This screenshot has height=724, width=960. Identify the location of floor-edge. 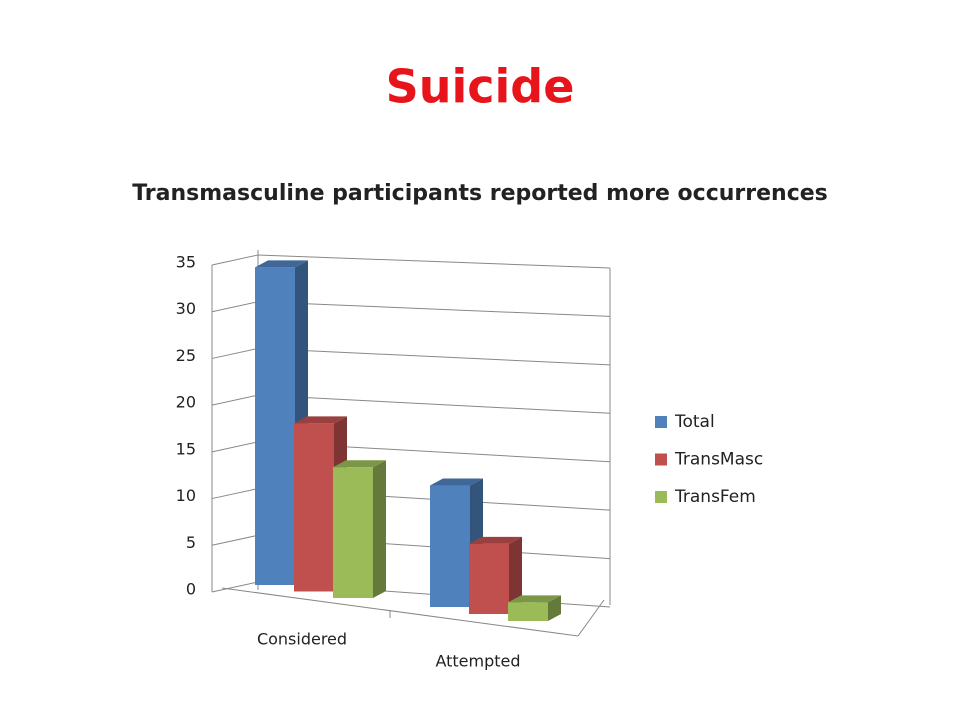
(400, 612).